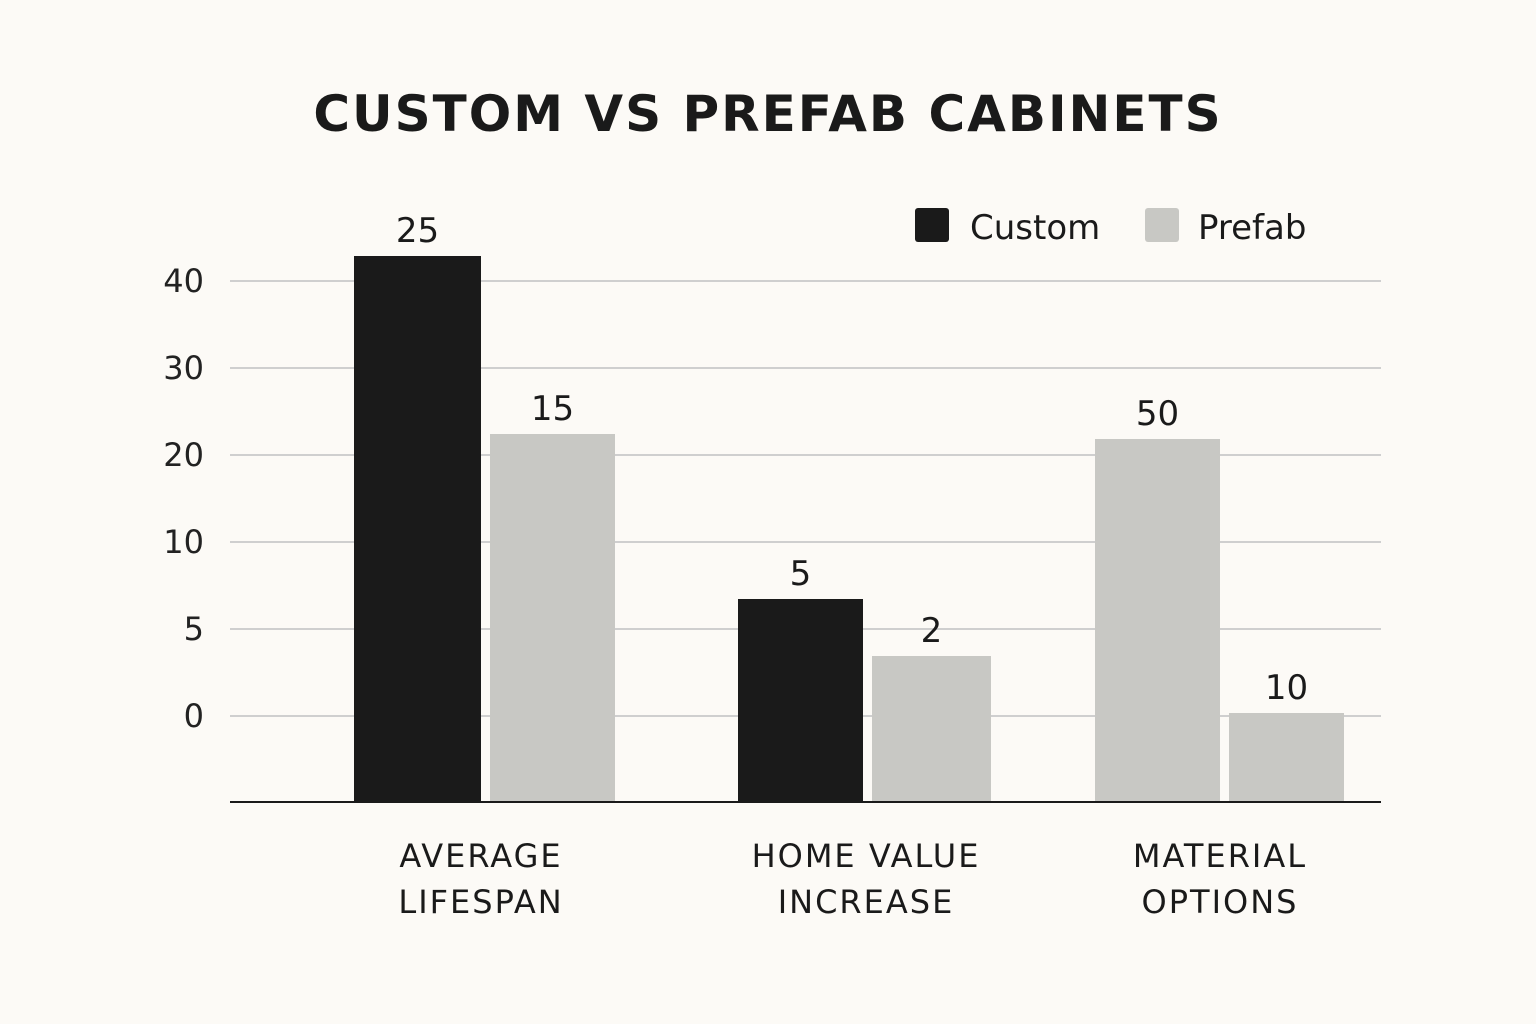 Image resolution: width=1536 pixels, height=1024 pixels. What do you see at coordinates (183, 455) in the screenshot?
I see `y-tick-label: 20` at bounding box center [183, 455].